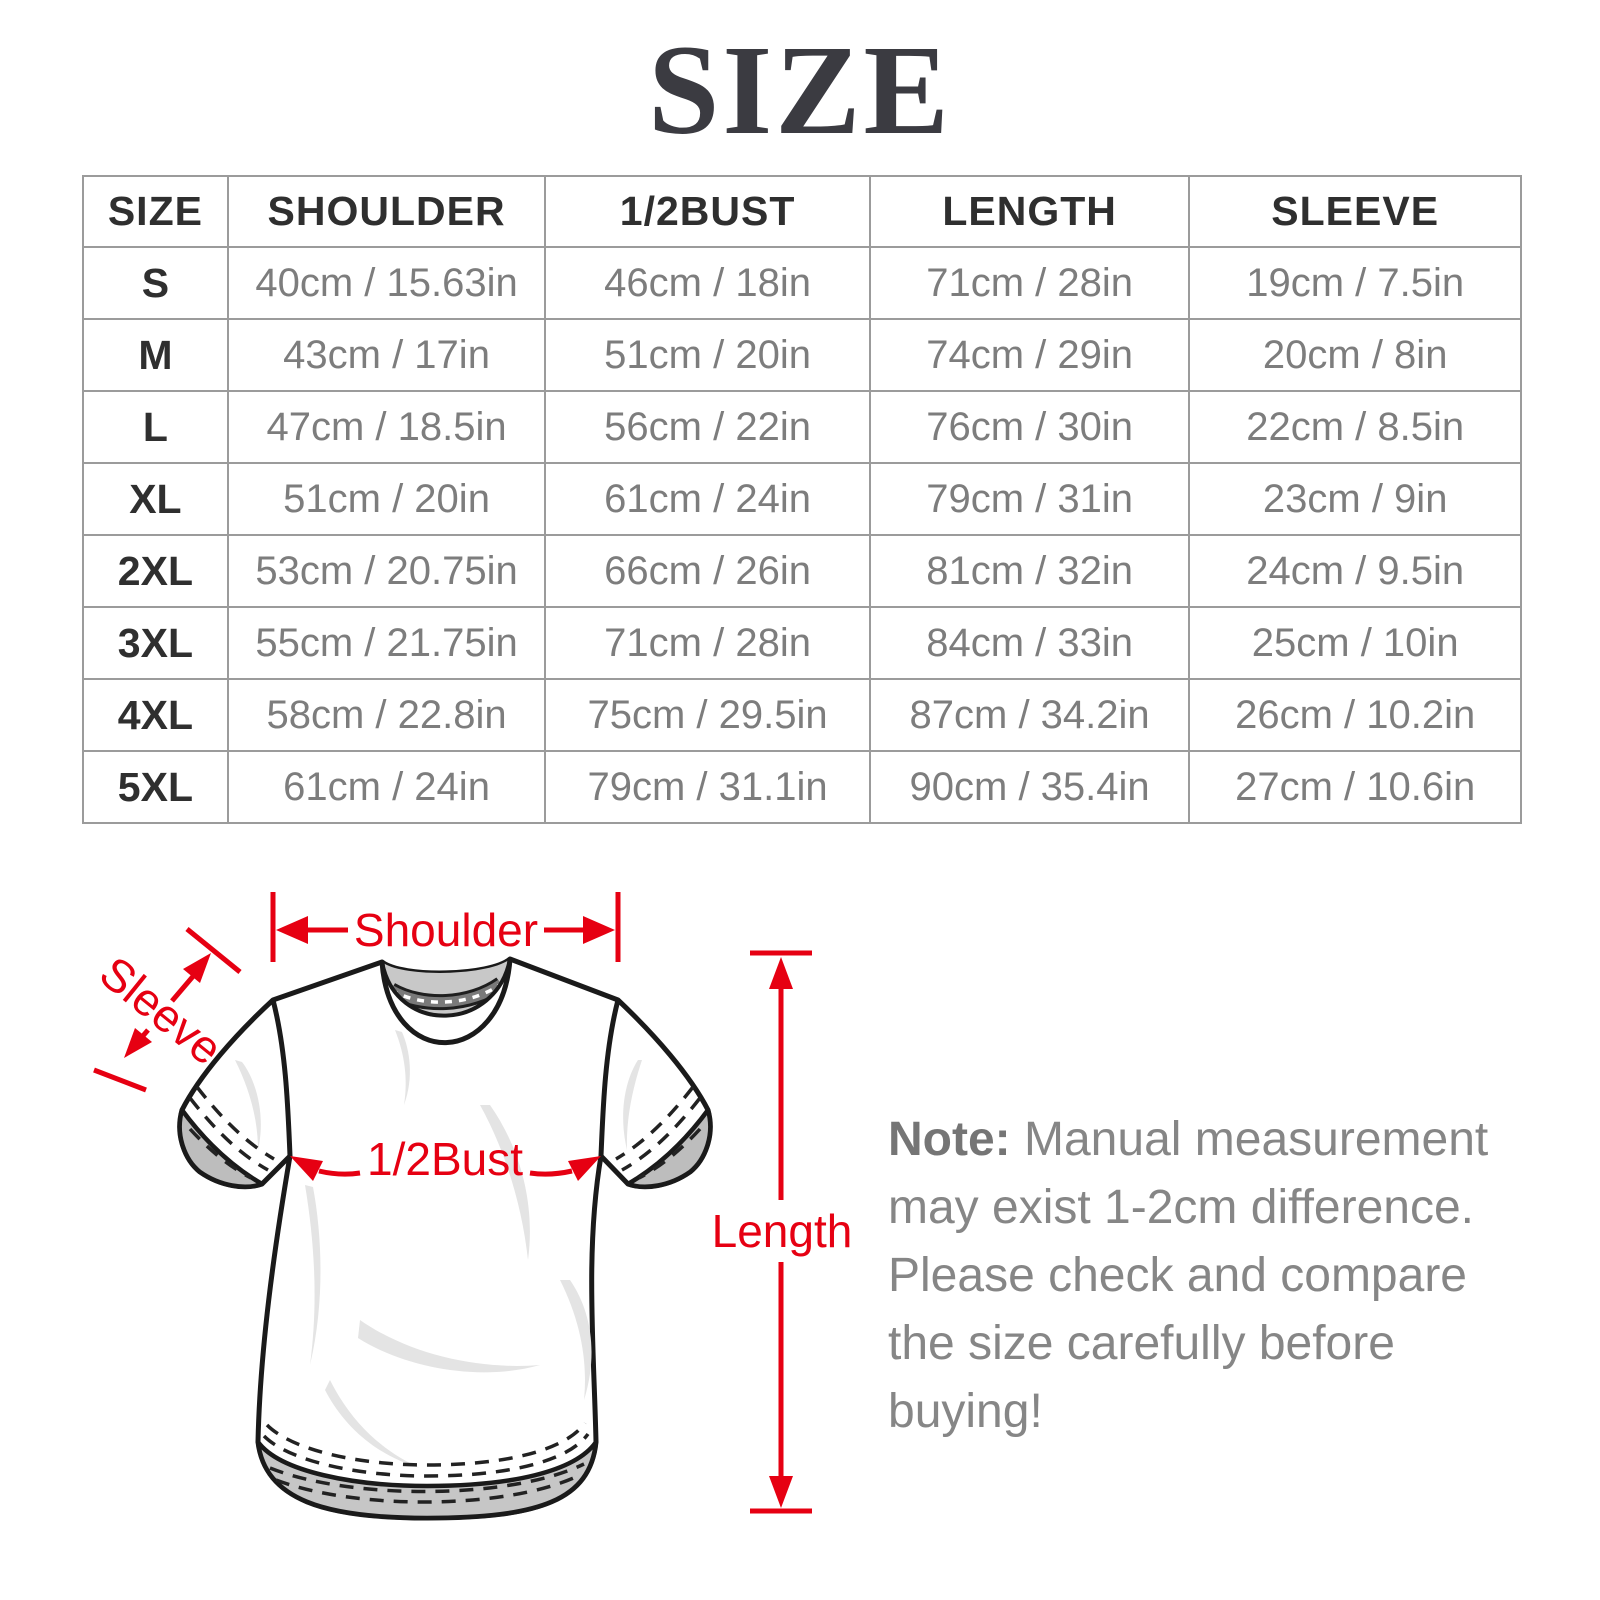  What do you see at coordinates (800, 90) in the screenshot?
I see `page-title: SIZE` at bounding box center [800, 90].